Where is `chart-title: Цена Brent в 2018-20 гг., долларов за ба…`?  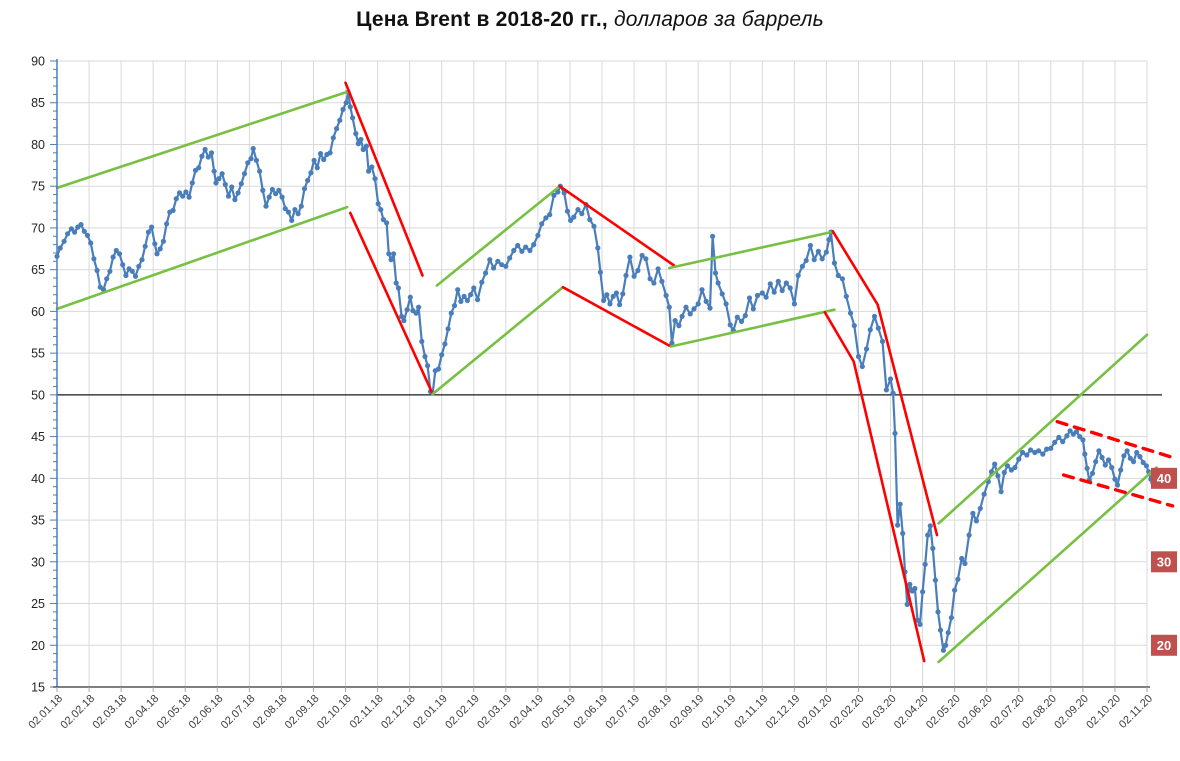
chart-title: Цена Brent в 2018-20 гг., долларов за ба… is located at coordinates (590, 20).